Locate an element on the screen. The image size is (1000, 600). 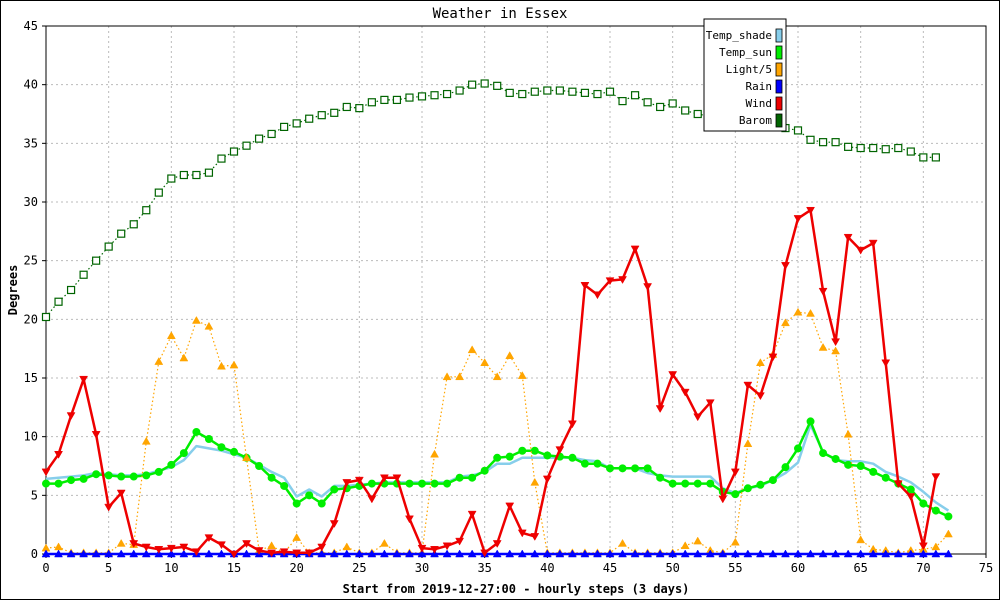
legend-label-wind: Wind is located at coordinates (759, 103).